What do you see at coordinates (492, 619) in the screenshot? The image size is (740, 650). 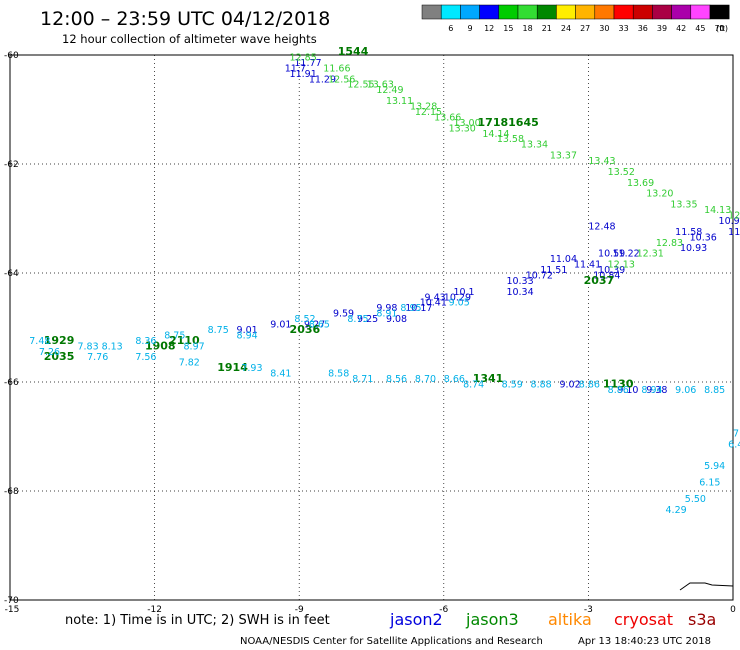 I see `satellite-label: jason3` at bounding box center [492, 619].